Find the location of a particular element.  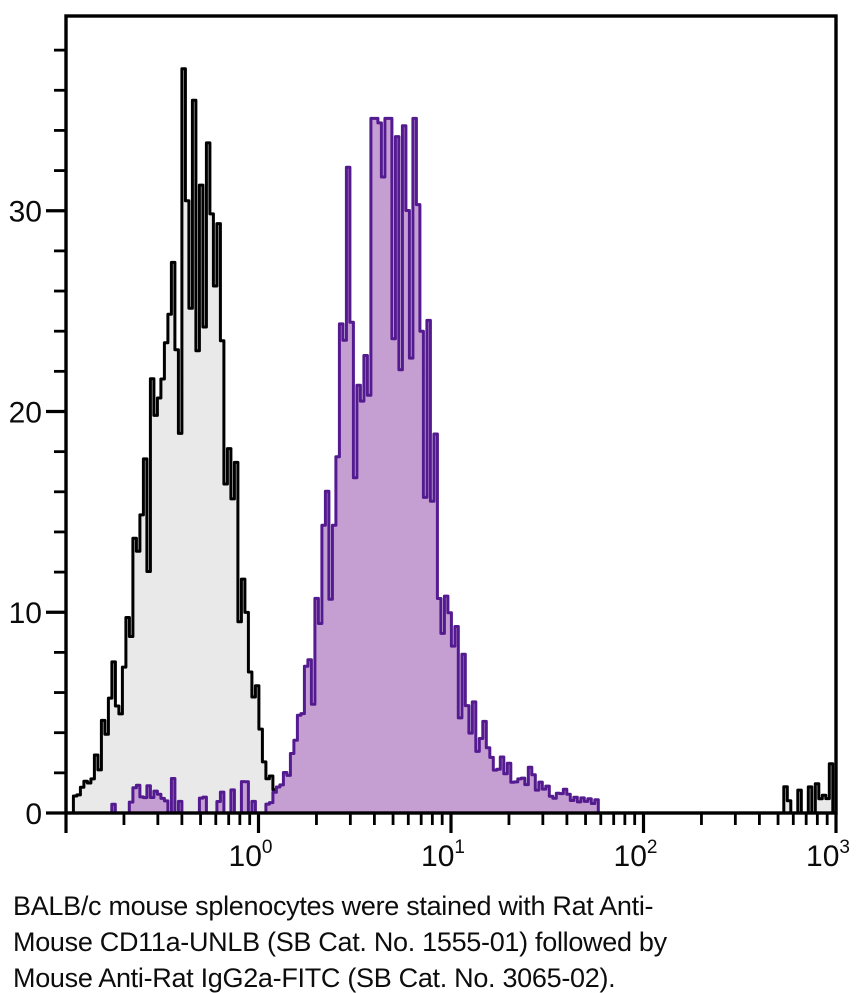

y-tick-label: 20 is located at coordinates (25, 412).